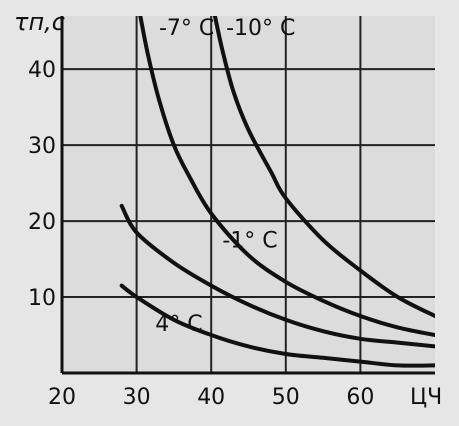 Image resolution: width=459 pixels, height=426 pixels. I want to click on y-tick-label: 20, so click(42, 222).